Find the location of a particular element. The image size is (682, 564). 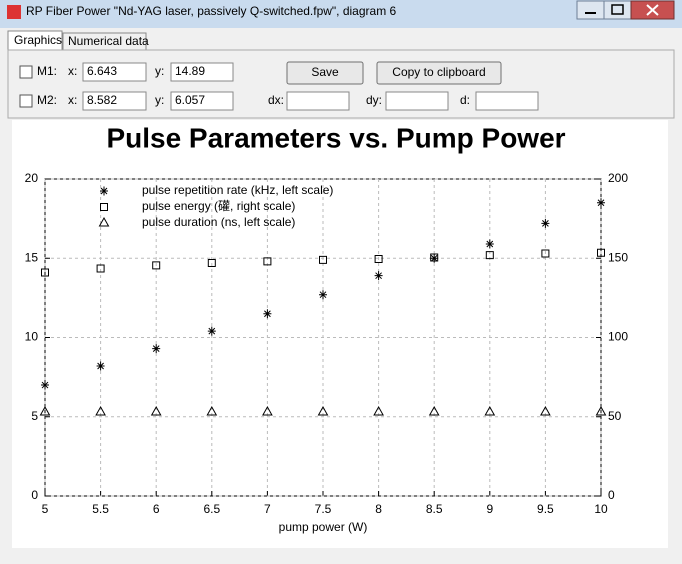

x-tick-label: 9 is located at coordinates (489, 509).